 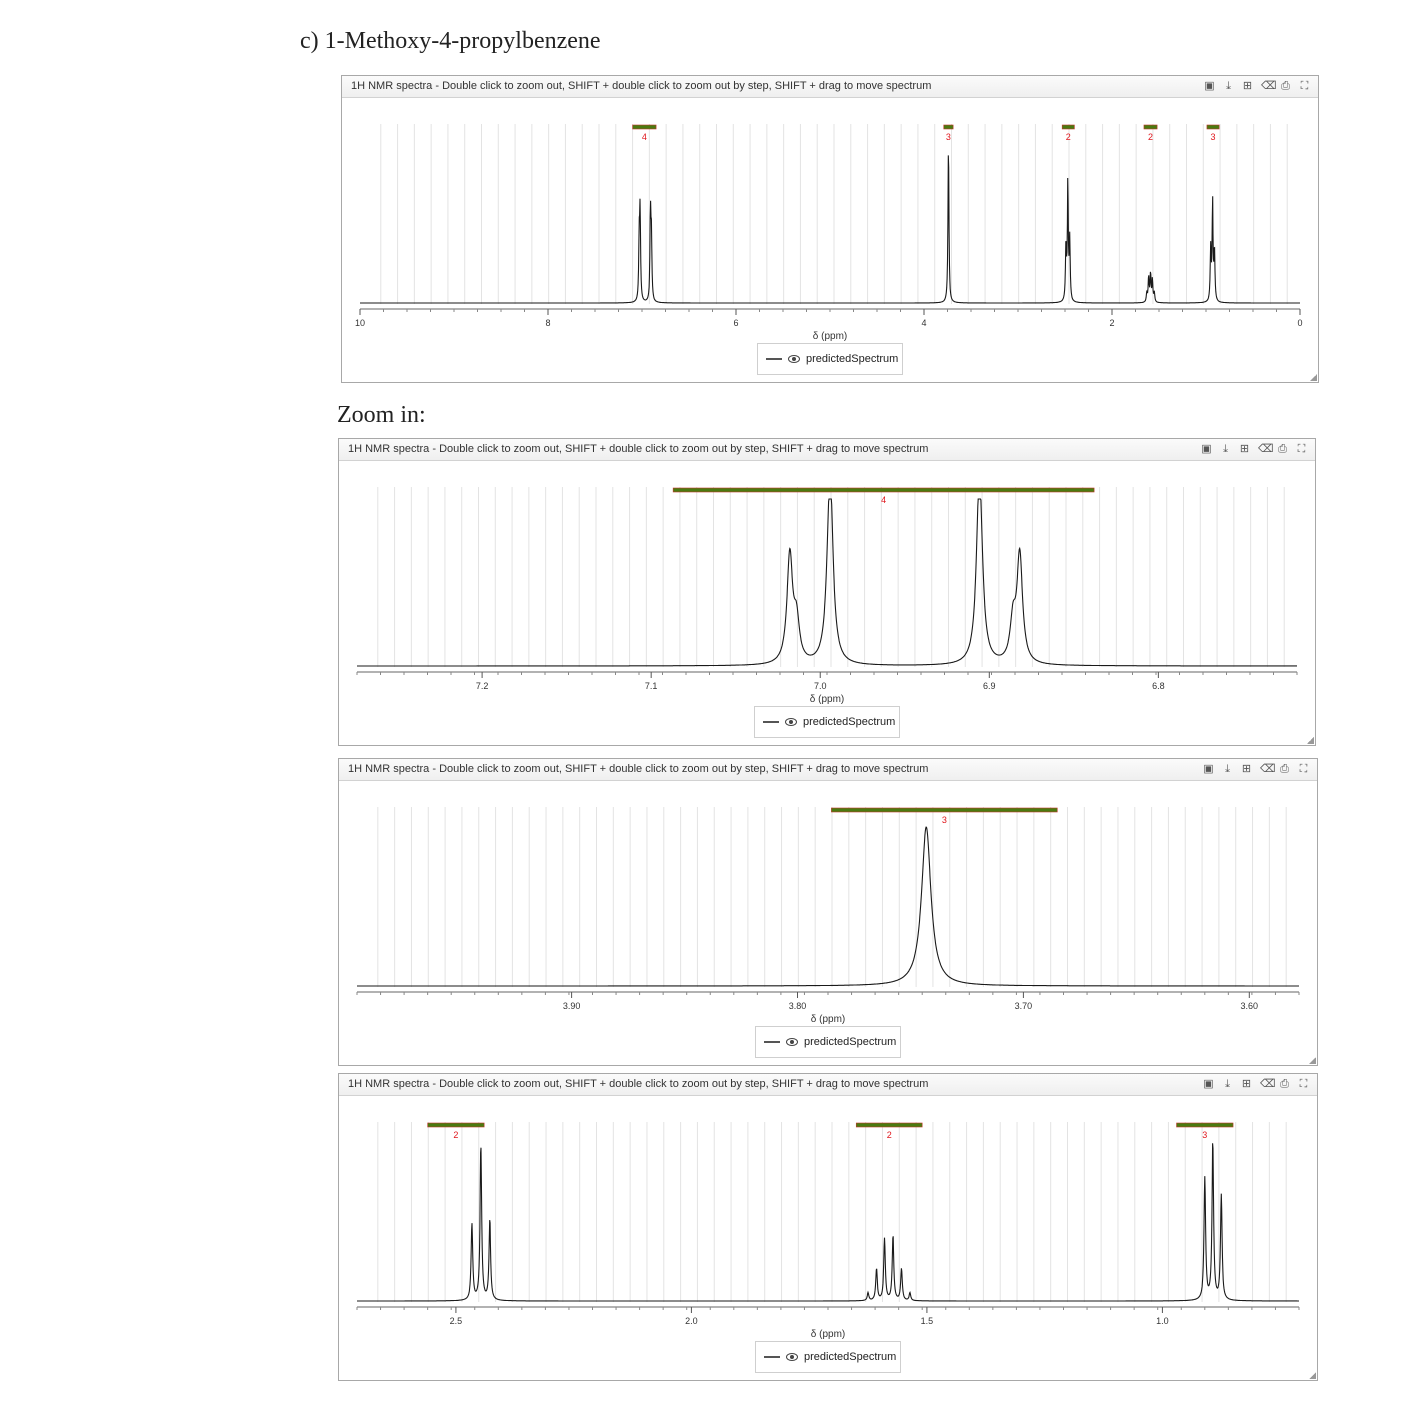 I want to click on x-tick-label: 10, so click(x=360, y=323).